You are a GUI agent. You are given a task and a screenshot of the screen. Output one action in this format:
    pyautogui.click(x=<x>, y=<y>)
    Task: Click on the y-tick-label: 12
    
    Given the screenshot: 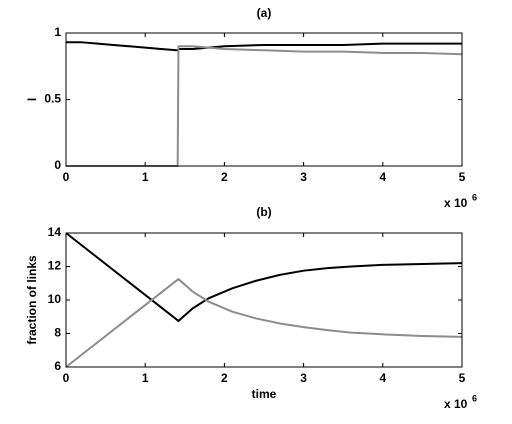 What is the action you would take?
    pyautogui.click(x=55, y=266)
    